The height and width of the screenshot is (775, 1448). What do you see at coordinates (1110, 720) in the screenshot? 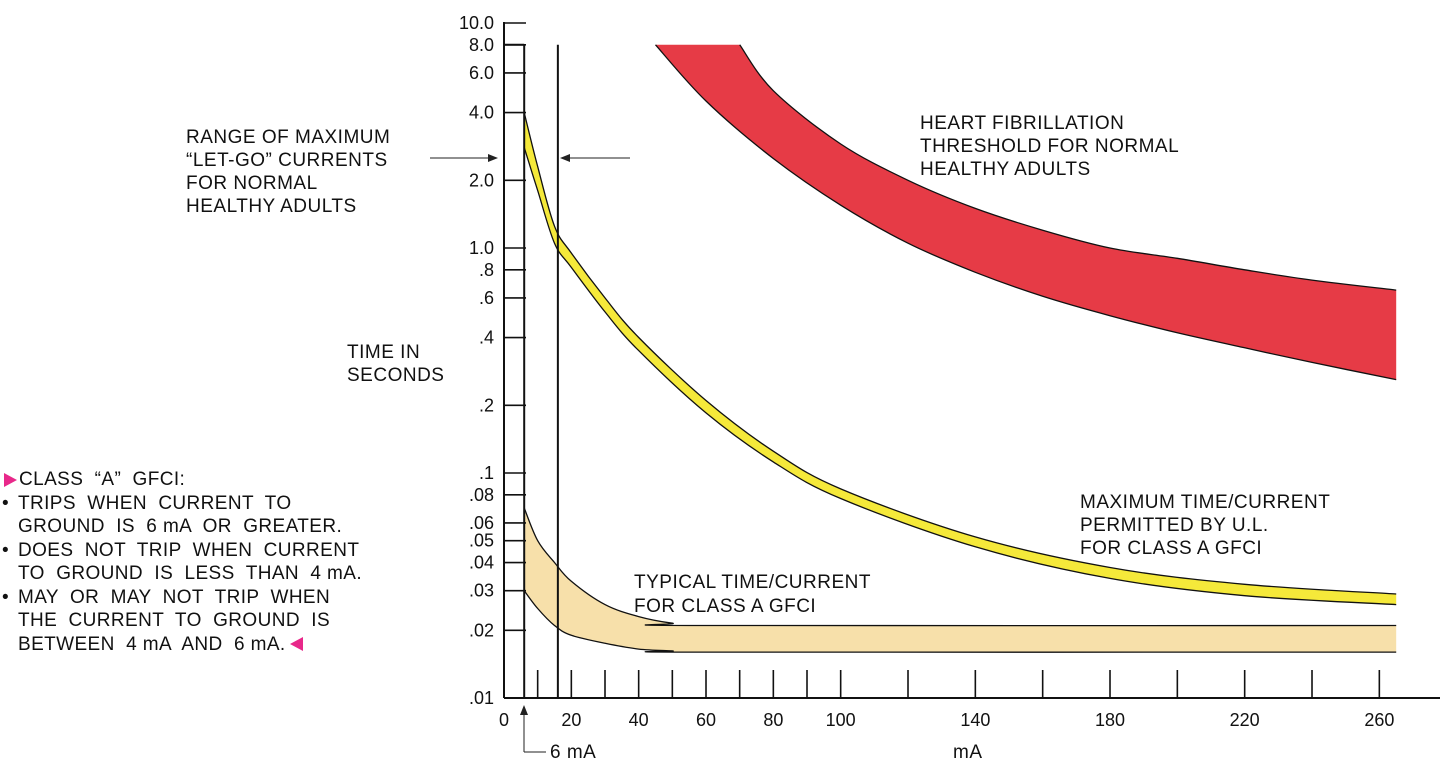
I see `x-tick-label: 180` at bounding box center [1110, 720].